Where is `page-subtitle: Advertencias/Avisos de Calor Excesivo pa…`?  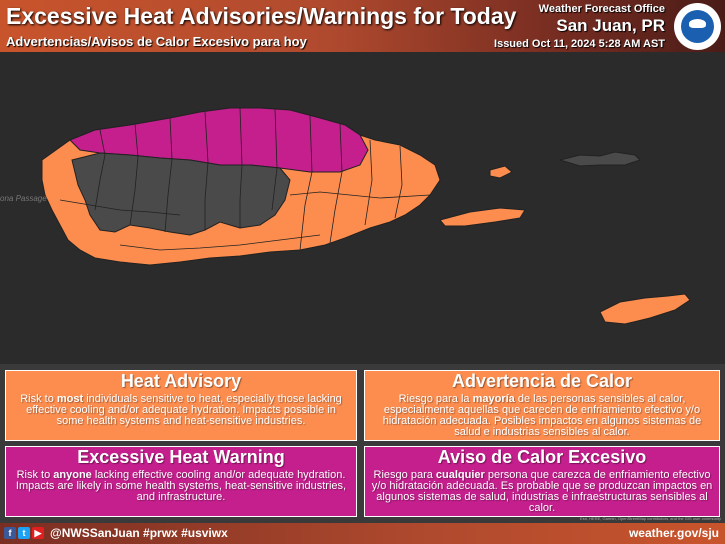 page-subtitle: Advertencias/Avisos de Calor Excesivo pa… is located at coordinates (156, 41).